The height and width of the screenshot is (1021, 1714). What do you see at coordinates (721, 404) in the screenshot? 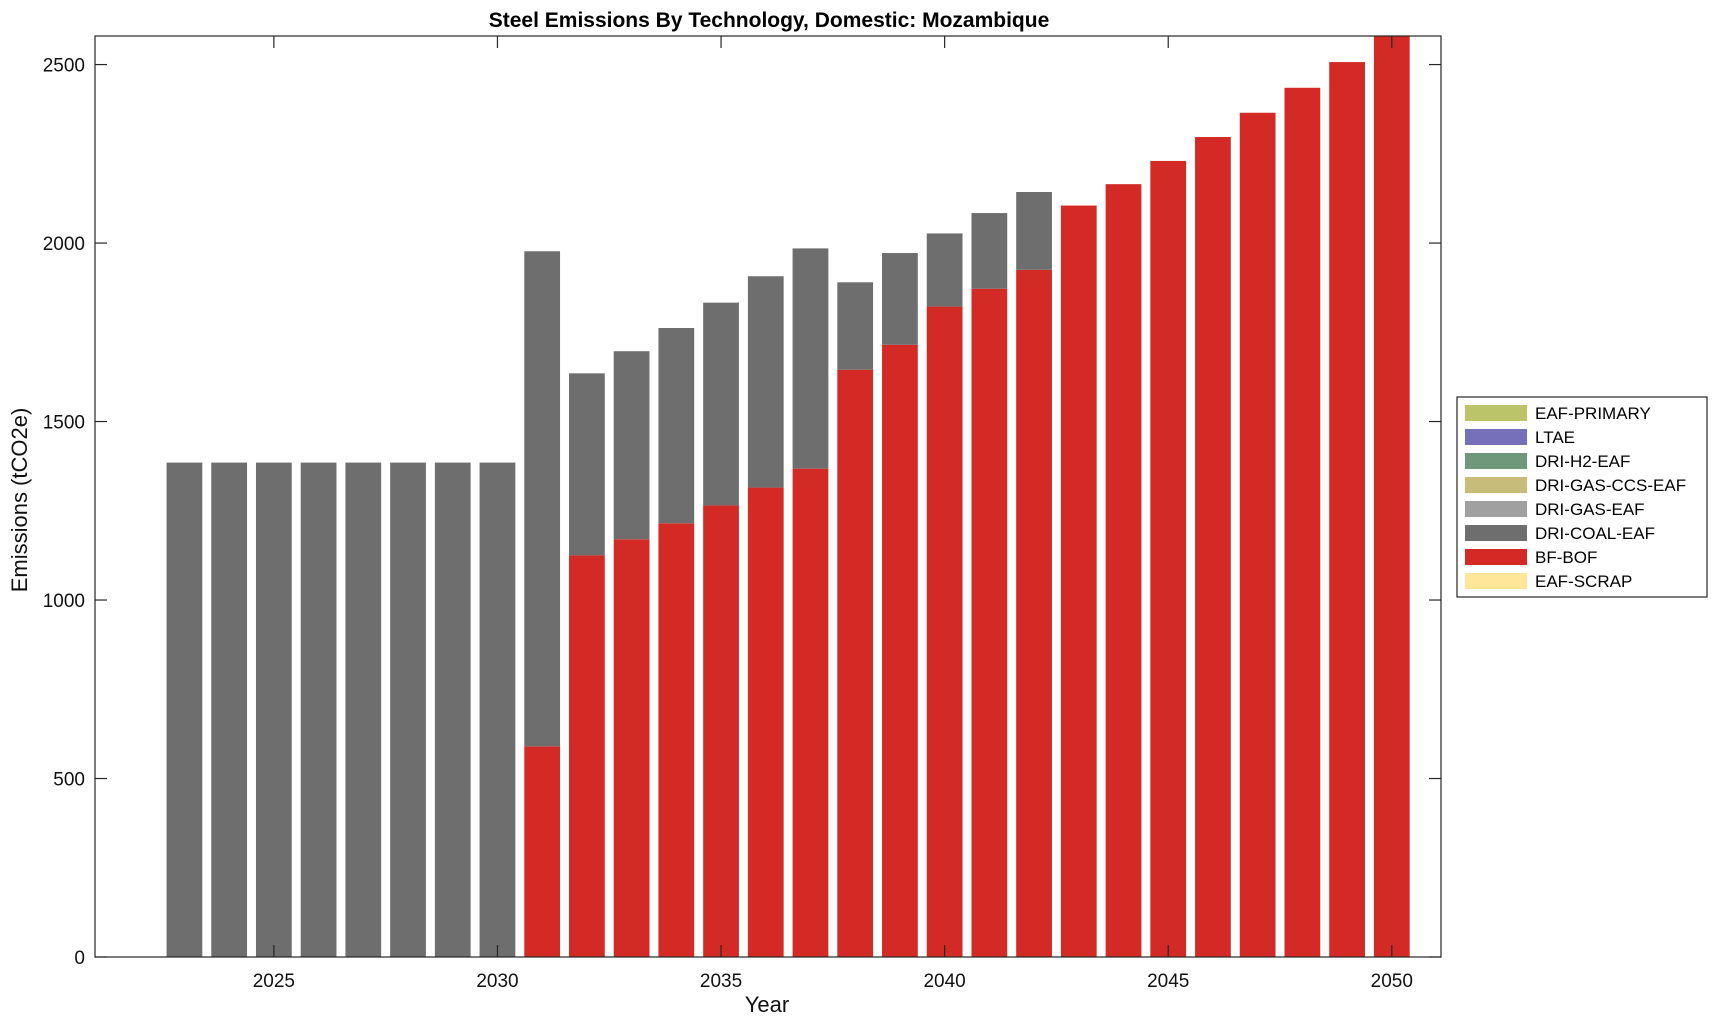
I see `bar-dri-coal-eaf-2035` at bounding box center [721, 404].